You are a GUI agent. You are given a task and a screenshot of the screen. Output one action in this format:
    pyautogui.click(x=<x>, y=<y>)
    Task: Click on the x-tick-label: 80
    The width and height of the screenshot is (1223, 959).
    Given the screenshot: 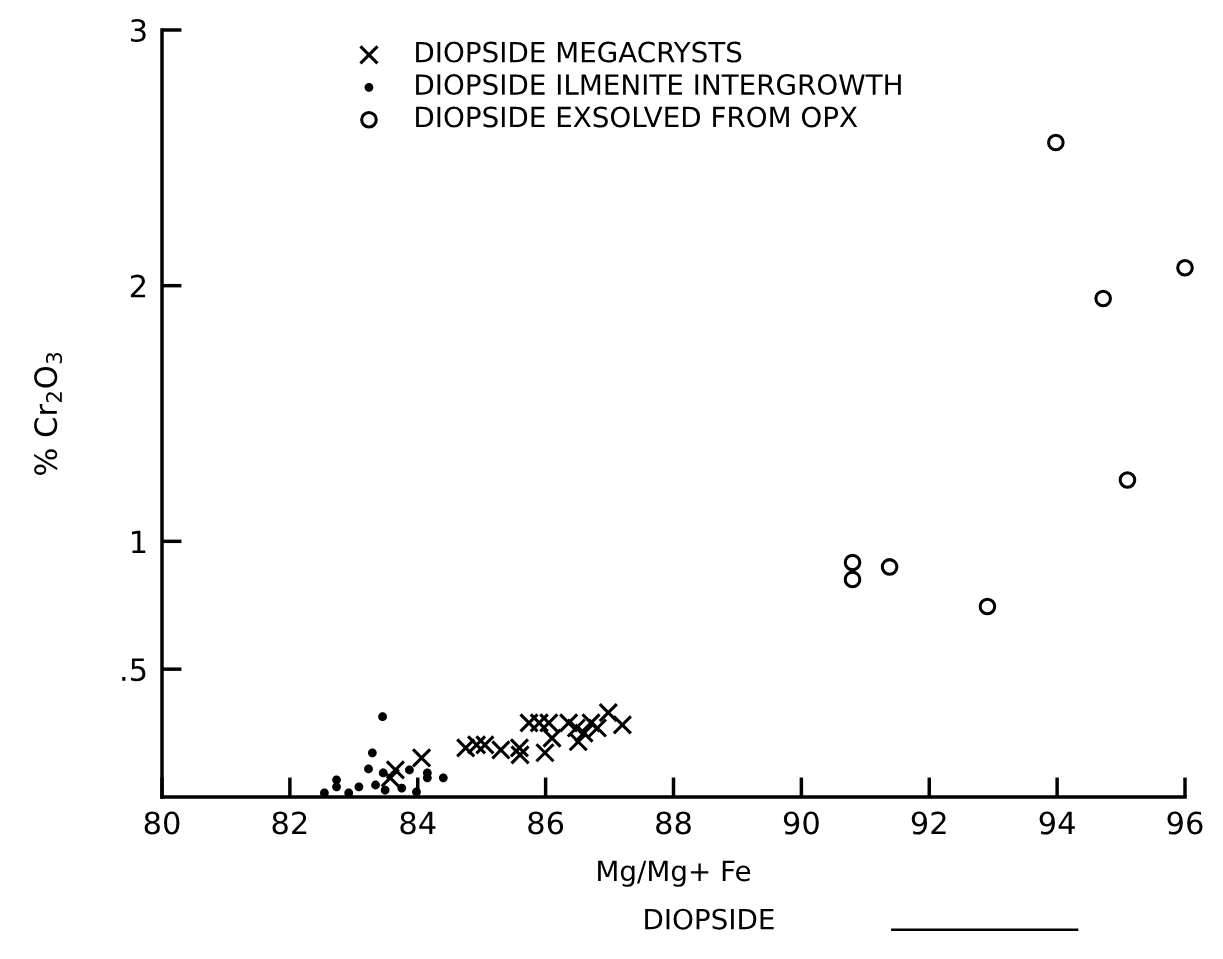 What is the action you would take?
    pyautogui.click(x=162, y=823)
    